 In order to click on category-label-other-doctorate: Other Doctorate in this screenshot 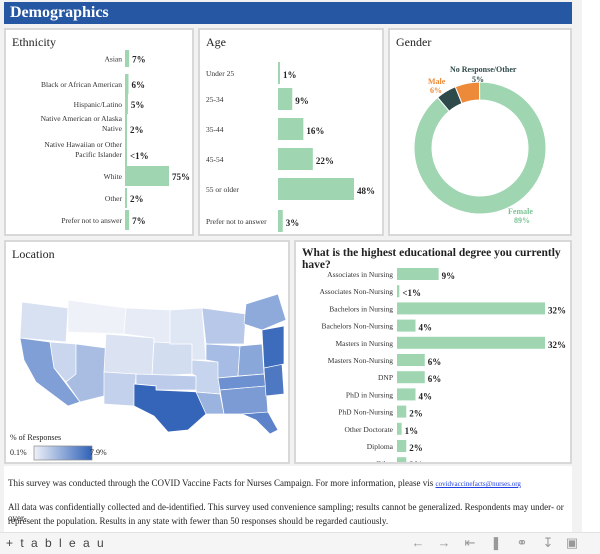, I will do `click(368, 429)`.